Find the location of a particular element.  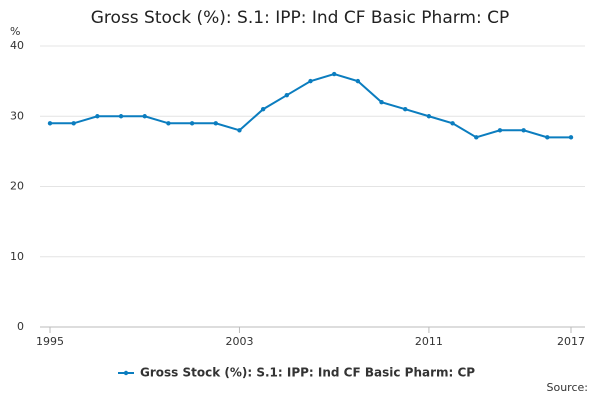

y-tick-label: 10 is located at coordinates (17, 256).